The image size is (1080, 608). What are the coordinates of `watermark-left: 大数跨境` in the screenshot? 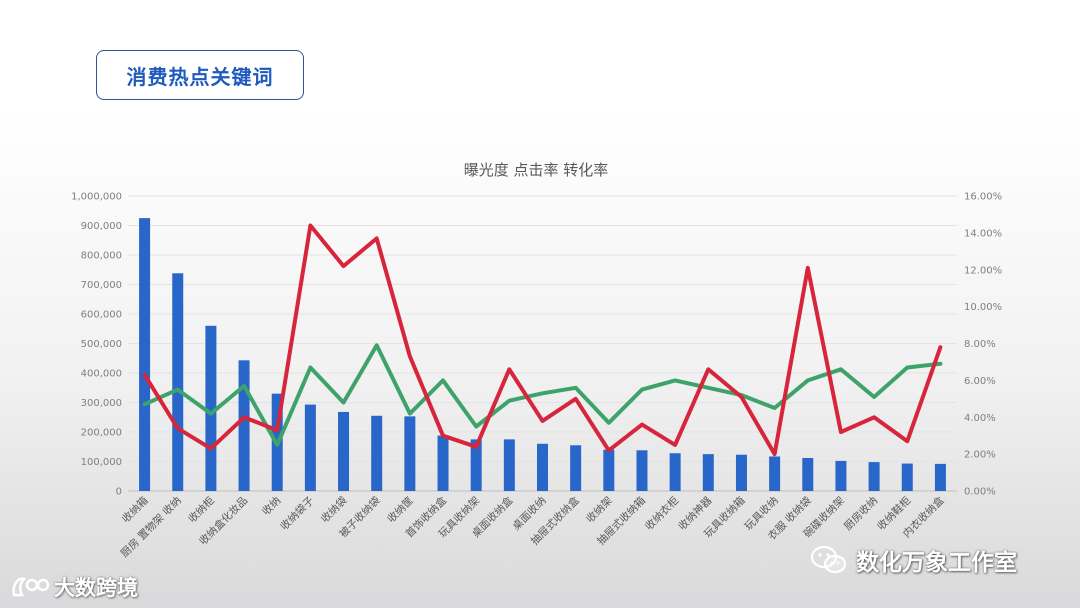 It's located at (74, 587).